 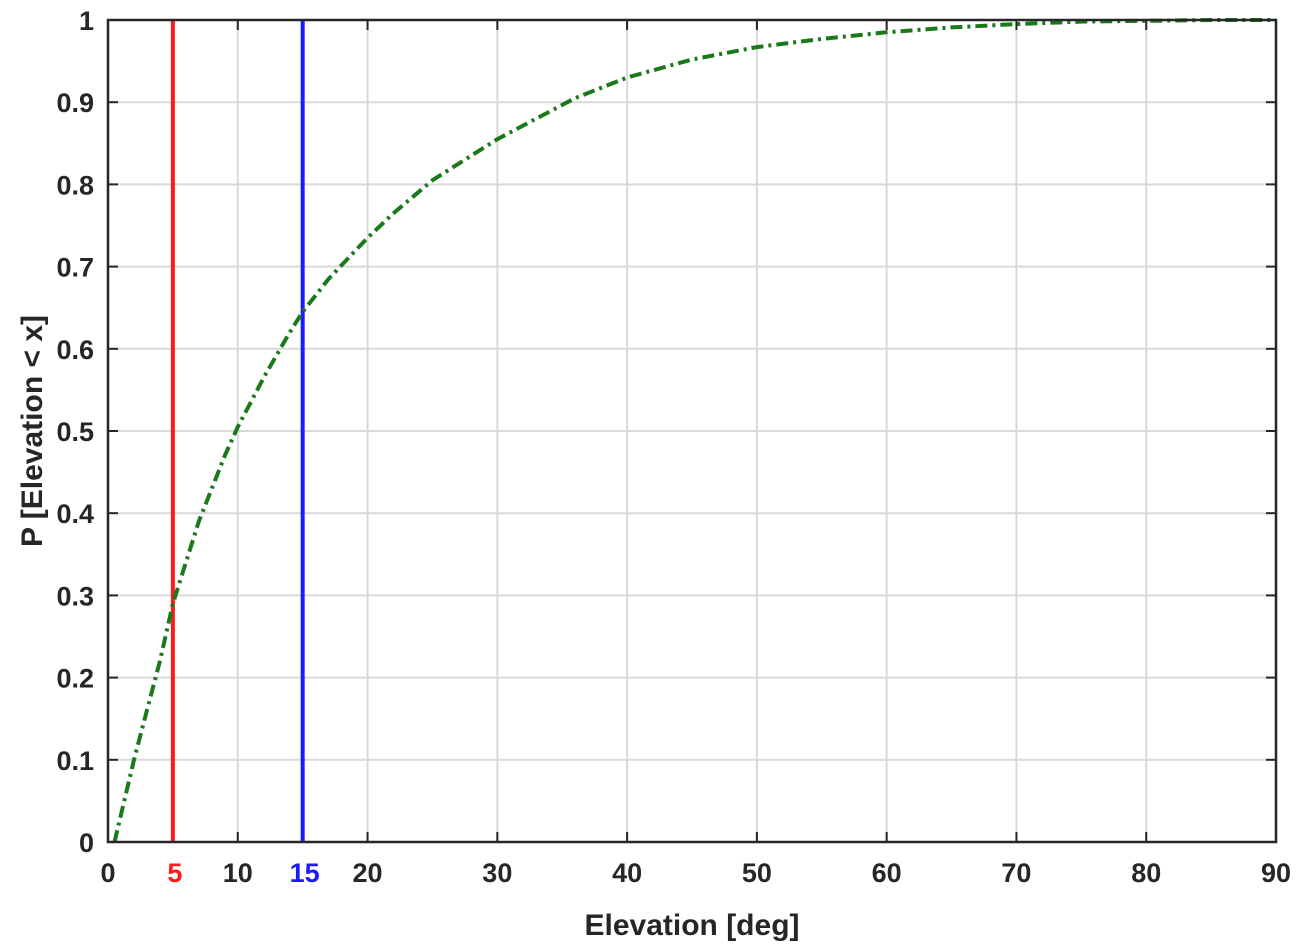 What do you see at coordinates (107, 873) in the screenshot?
I see `x-tick-label: 0` at bounding box center [107, 873].